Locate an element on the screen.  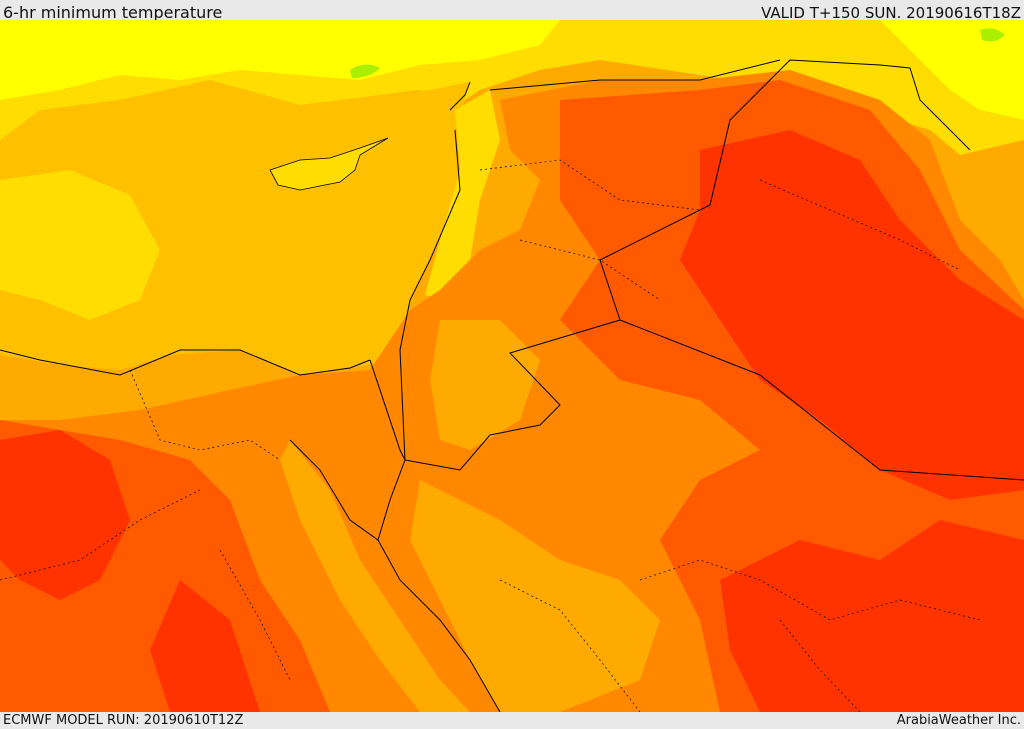
sea-yellow-west is located at coordinates (80, 245).